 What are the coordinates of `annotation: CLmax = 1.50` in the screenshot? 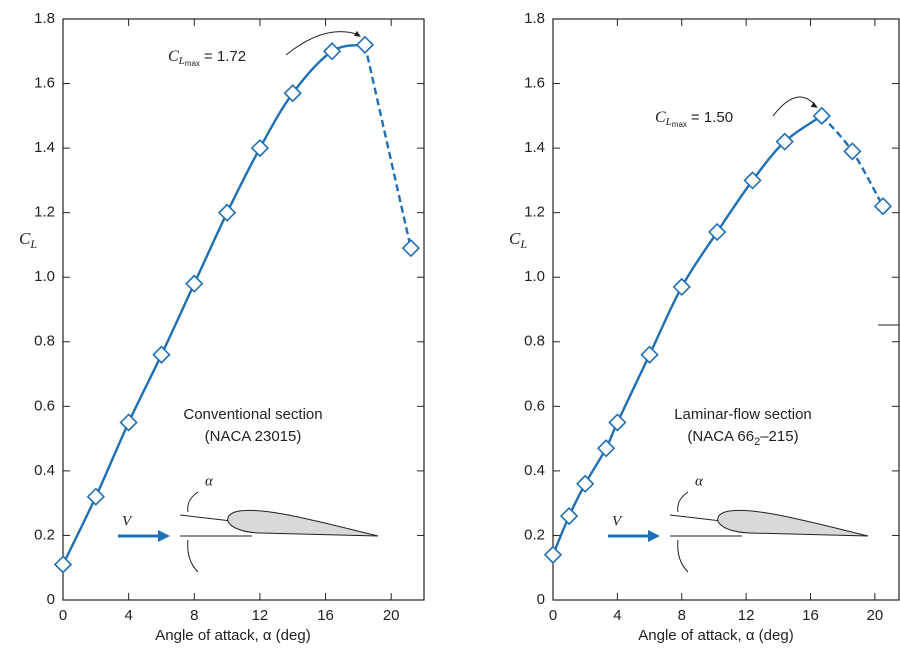 It's located at (694, 119).